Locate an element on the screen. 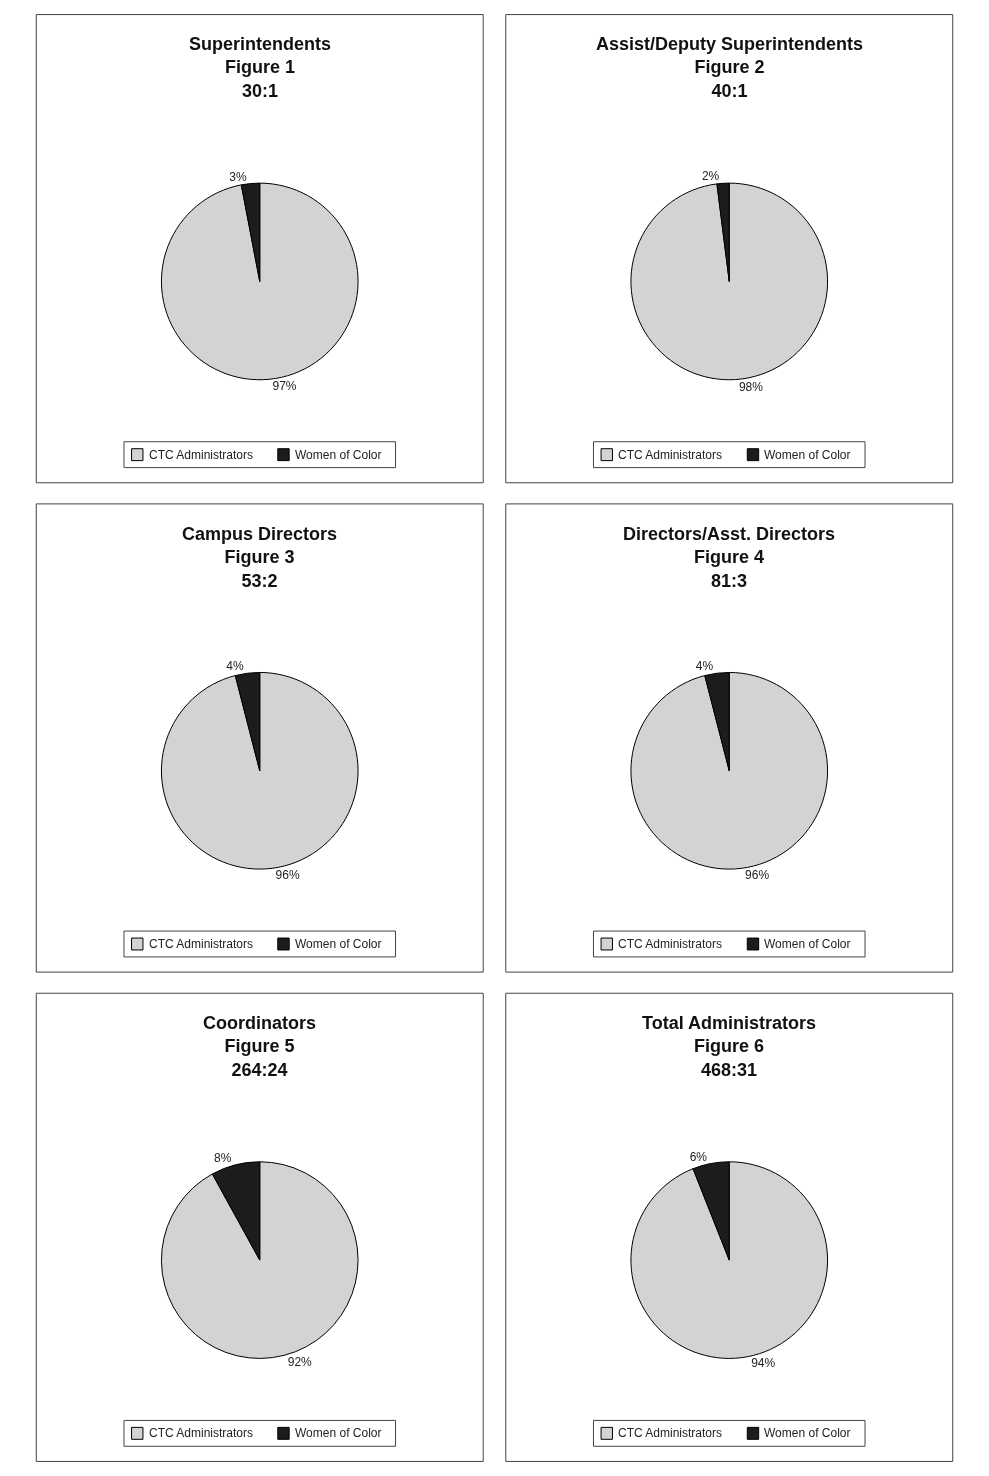  chart-title: Directors/Asst. Directors Figure 4 81:3 is located at coordinates (729, 557).